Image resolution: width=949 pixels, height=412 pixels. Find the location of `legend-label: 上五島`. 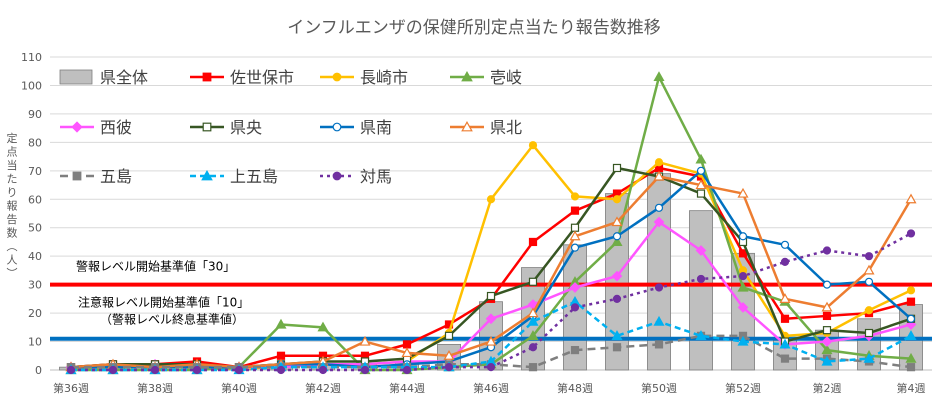

legend-label: 上五島 is located at coordinates (254, 176).